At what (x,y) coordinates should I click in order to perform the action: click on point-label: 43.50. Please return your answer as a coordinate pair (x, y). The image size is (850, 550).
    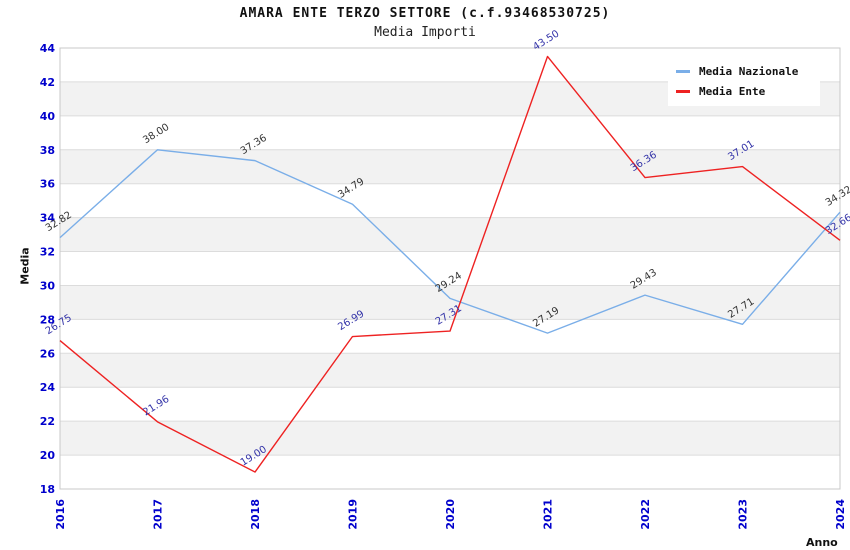
    Looking at the image, I should click on (546, 41).